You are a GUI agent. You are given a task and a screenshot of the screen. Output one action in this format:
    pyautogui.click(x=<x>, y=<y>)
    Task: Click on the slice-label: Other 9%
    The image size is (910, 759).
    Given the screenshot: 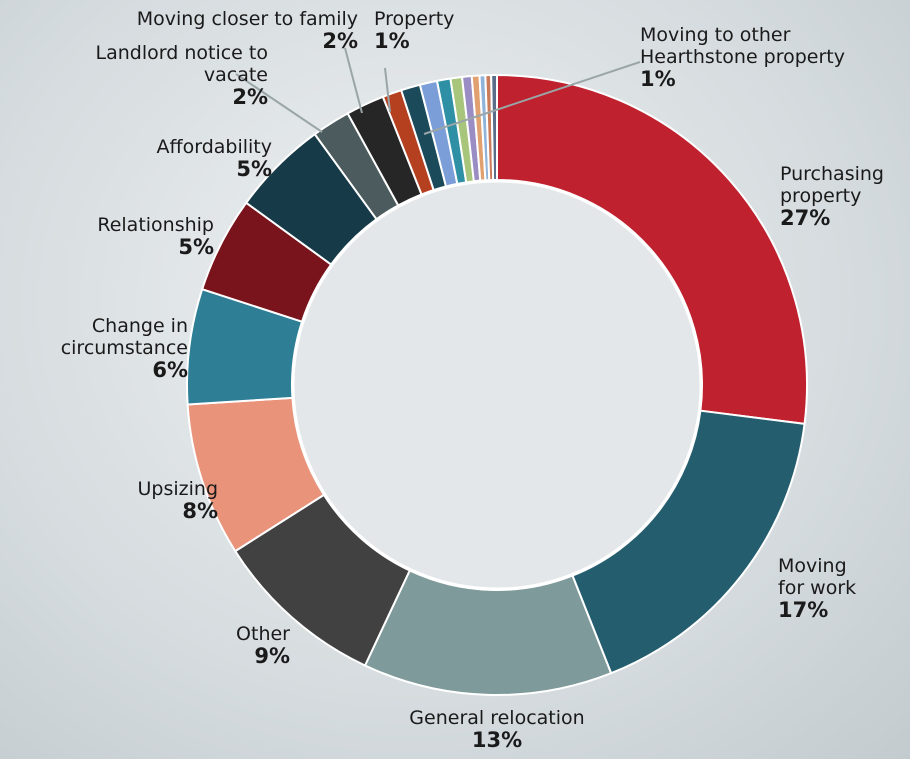 What is the action you would take?
    pyautogui.click(x=230, y=645)
    